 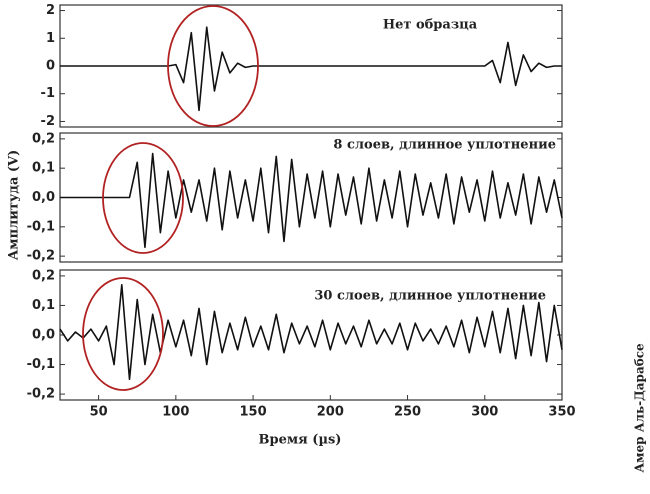 I want to click on x-tick-label: 350, so click(x=561, y=412).